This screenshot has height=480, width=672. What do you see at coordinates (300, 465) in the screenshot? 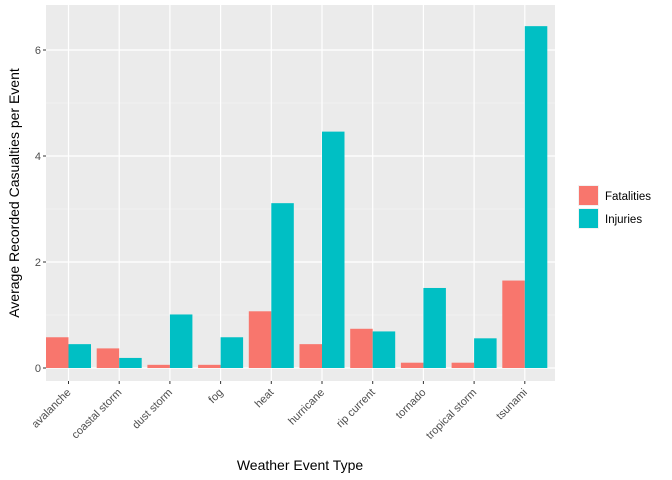
I see `x-axis-title: Weather Event Type` at bounding box center [300, 465].